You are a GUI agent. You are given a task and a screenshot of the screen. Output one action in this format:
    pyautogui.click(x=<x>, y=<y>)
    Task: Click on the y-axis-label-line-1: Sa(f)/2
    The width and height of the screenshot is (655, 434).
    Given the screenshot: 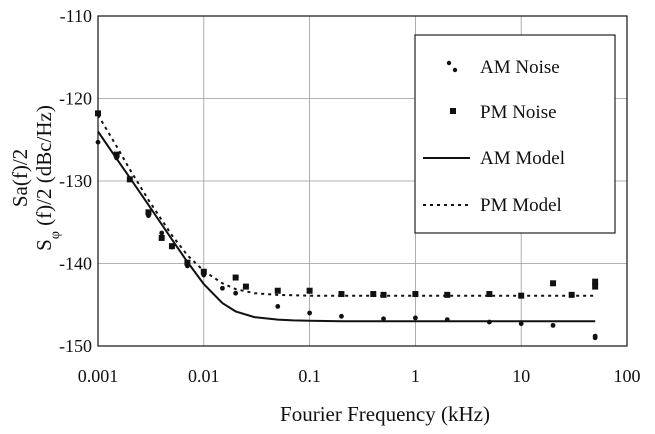 What is the action you would take?
    pyautogui.click(x=20, y=178)
    